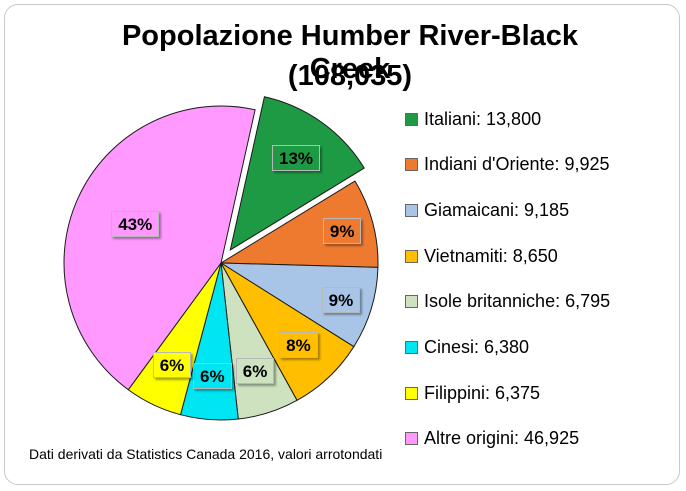 This screenshot has width=686, height=491. I want to click on percent-label-italiani: 13%, so click(296, 158).